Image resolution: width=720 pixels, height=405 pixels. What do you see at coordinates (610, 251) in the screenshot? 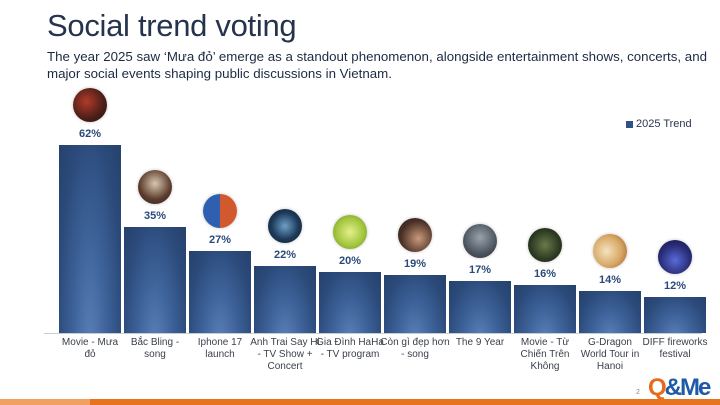
I see `concert-photo-icon` at bounding box center [610, 251].